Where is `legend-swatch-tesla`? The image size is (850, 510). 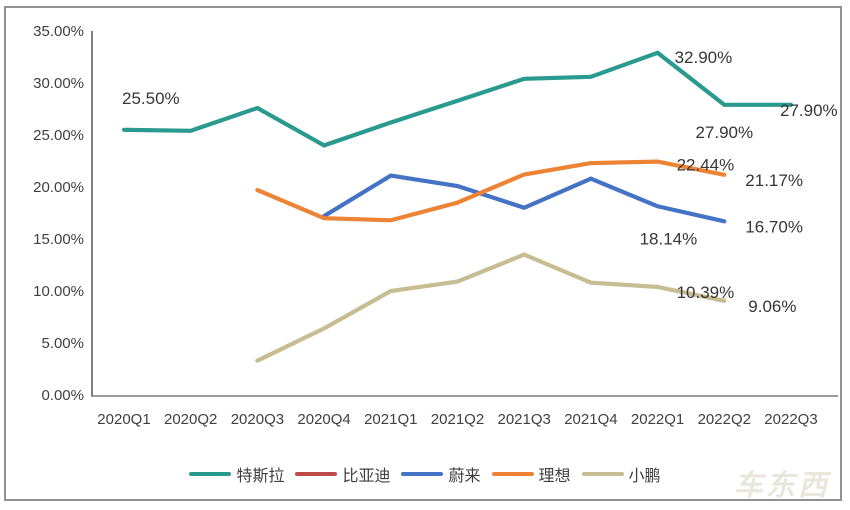 legend-swatch-tesla is located at coordinates (210, 474).